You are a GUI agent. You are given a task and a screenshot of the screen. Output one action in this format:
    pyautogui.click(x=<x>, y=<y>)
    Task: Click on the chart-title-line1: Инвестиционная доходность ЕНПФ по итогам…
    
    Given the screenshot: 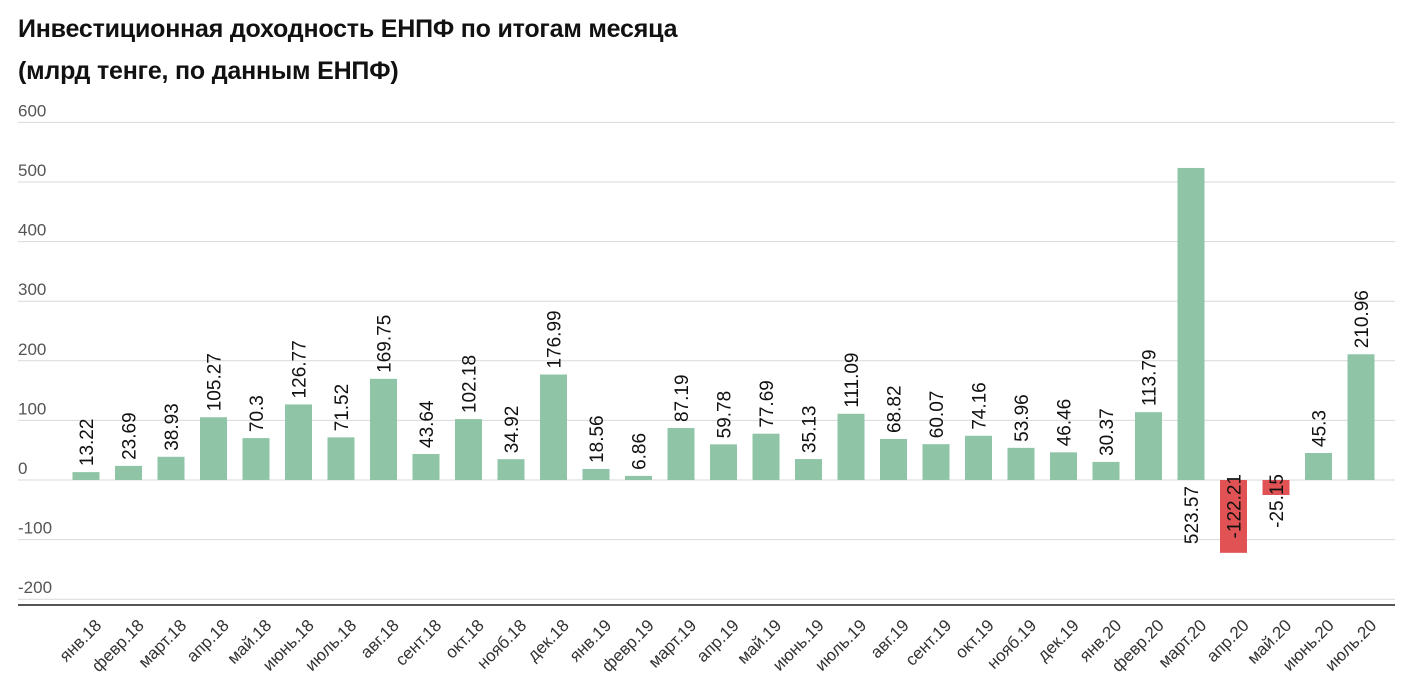 What is the action you would take?
    pyautogui.click(x=348, y=29)
    